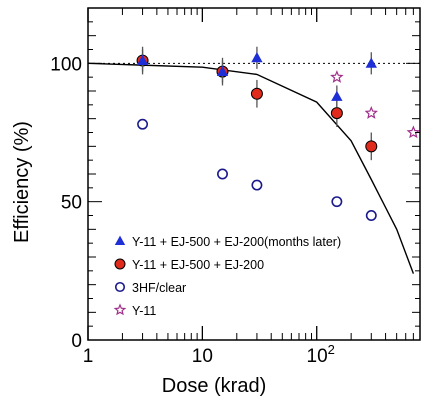 Image resolution: width=422 pixels, height=396 pixels. Describe the element at coordinates (321, 354) in the screenshot. I see `x-tick-label: 102` at that location.